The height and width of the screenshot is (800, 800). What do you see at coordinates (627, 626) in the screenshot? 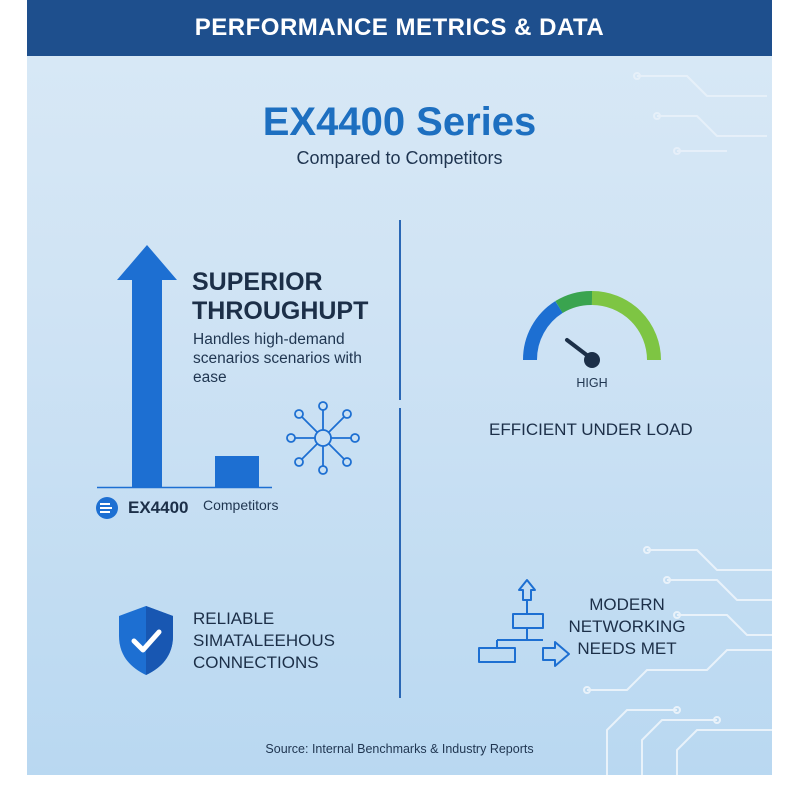
I see `modern-networking-text: MODERN NETWORKING NEEDS MET` at bounding box center [627, 626].